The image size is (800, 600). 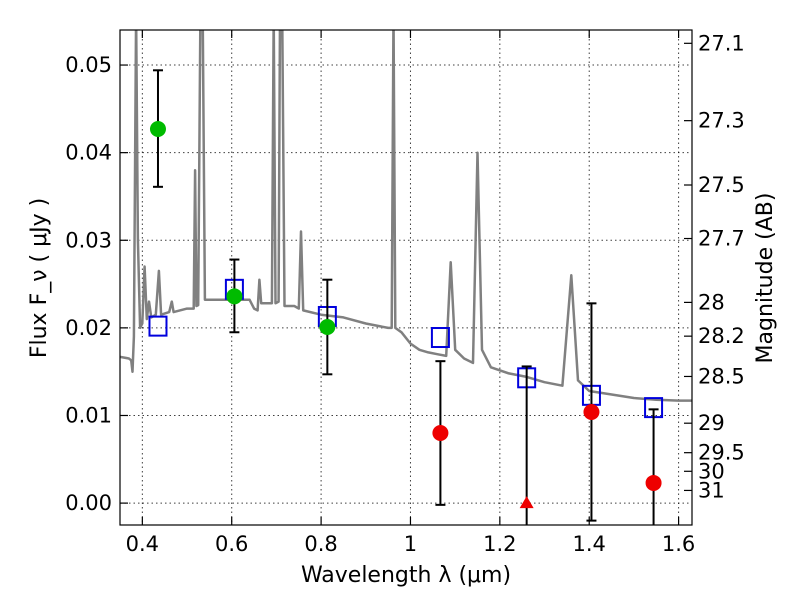 What do you see at coordinates (721, 336) in the screenshot?
I see `mag-tick-label: 28.2` at bounding box center [721, 336].